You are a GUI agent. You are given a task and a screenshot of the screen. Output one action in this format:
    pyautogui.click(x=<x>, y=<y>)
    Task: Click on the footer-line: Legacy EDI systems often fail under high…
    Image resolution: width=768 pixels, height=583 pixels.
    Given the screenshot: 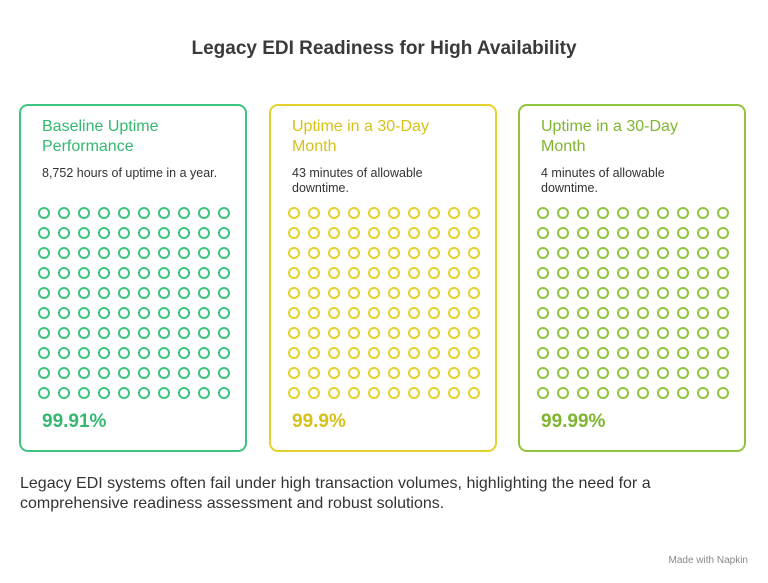 What is the action you would take?
    pyautogui.click(x=335, y=483)
    